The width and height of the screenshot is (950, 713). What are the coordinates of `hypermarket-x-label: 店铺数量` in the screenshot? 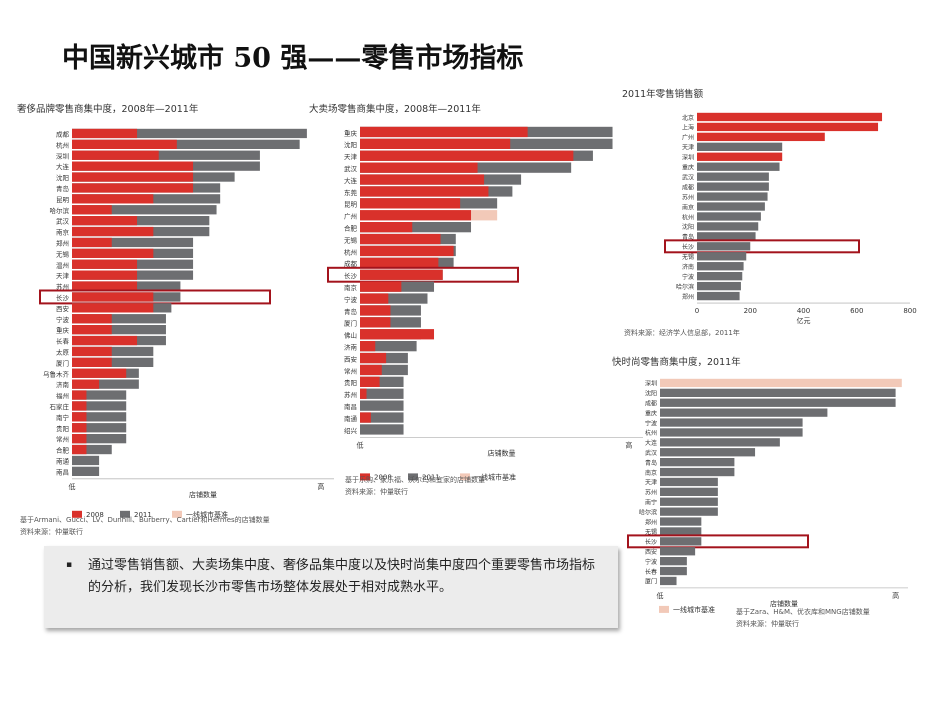 It's located at (502, 452).